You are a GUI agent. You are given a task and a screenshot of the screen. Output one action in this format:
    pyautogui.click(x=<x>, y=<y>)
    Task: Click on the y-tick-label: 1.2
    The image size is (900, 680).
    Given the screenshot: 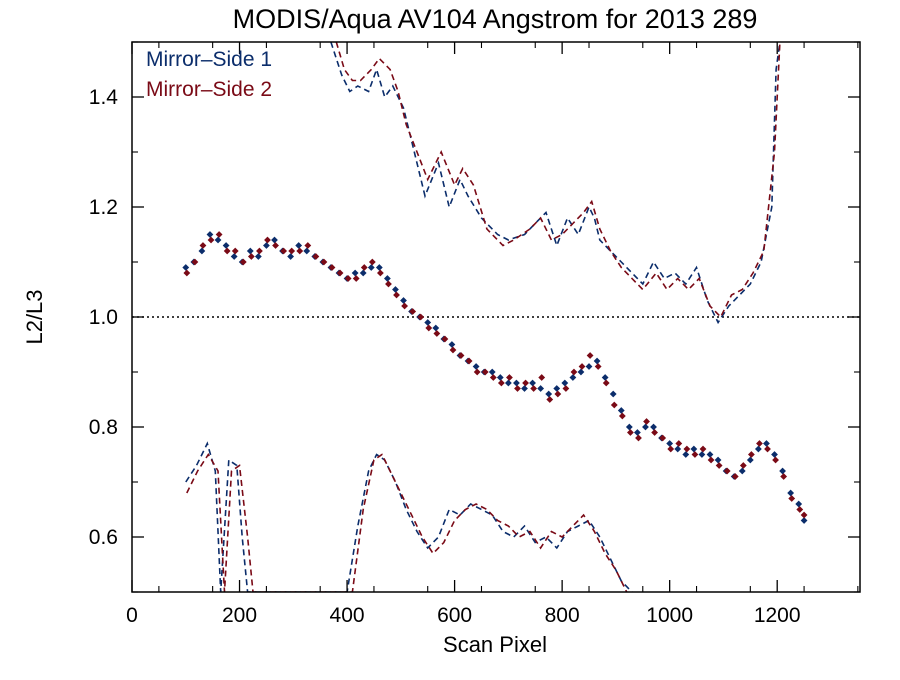 What is the action you would take?
    pyautogui.click(x=103, y=207)
    